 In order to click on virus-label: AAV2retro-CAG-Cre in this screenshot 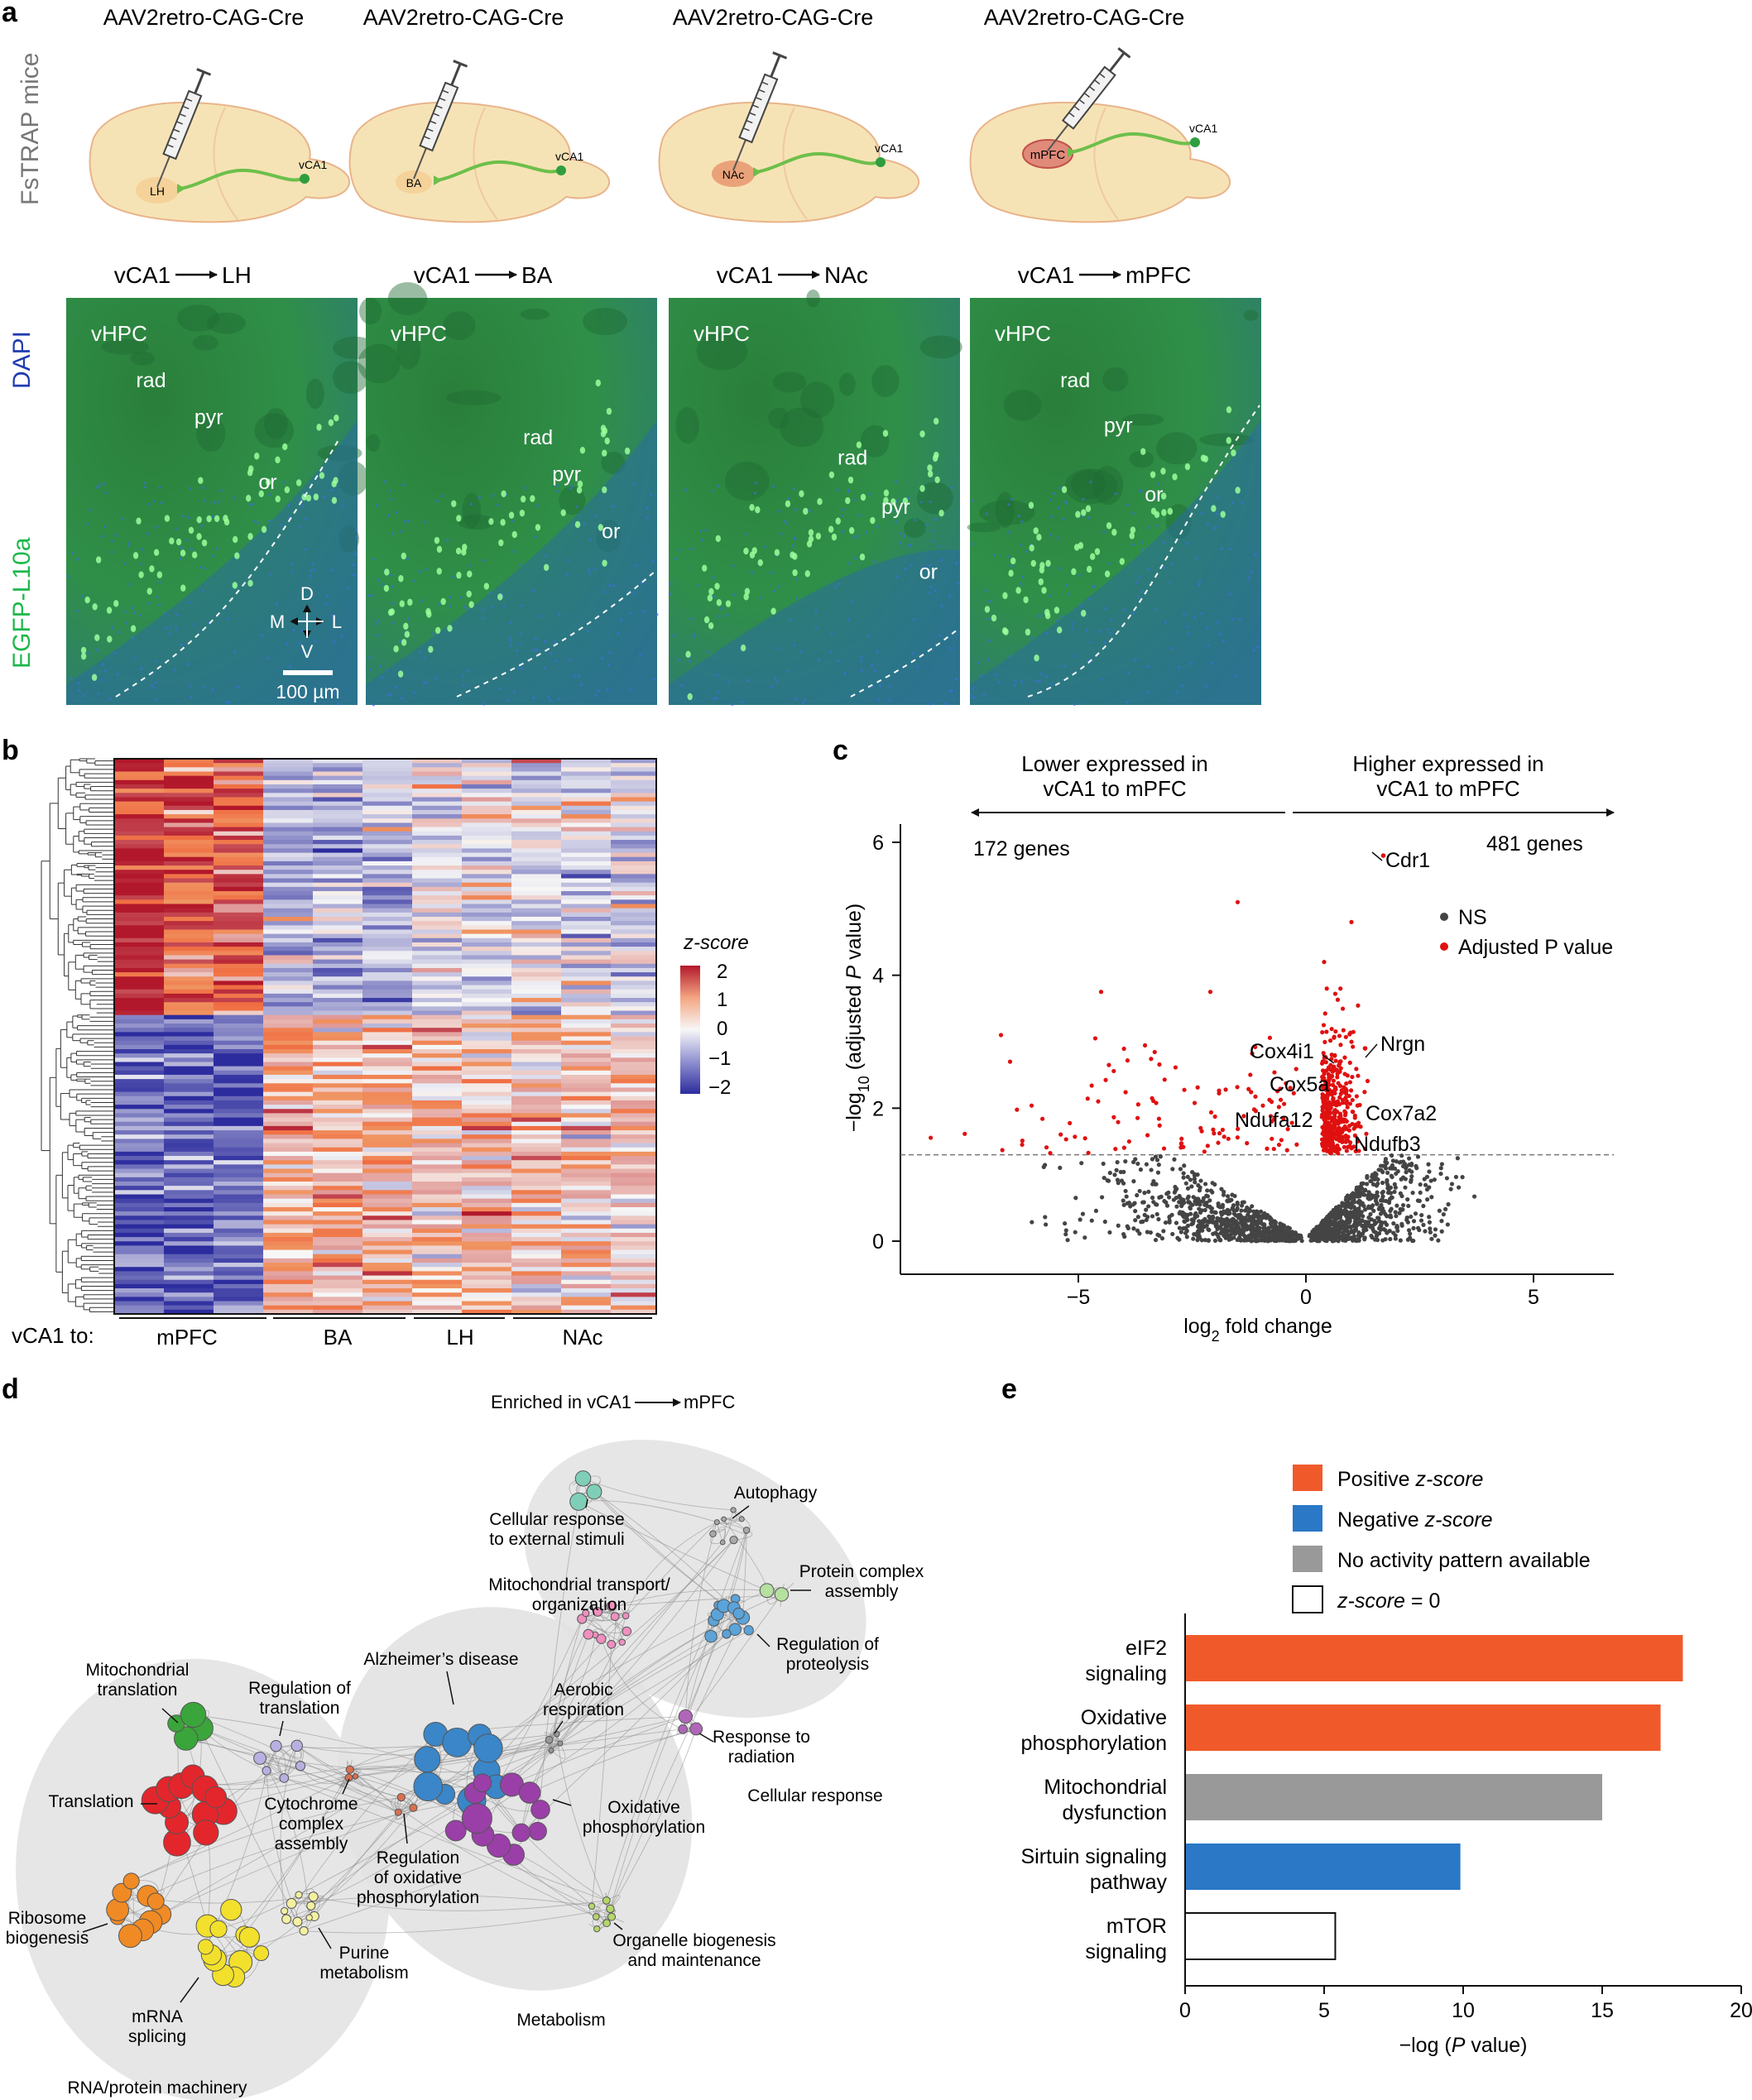, I will do `click(463, 17)`.